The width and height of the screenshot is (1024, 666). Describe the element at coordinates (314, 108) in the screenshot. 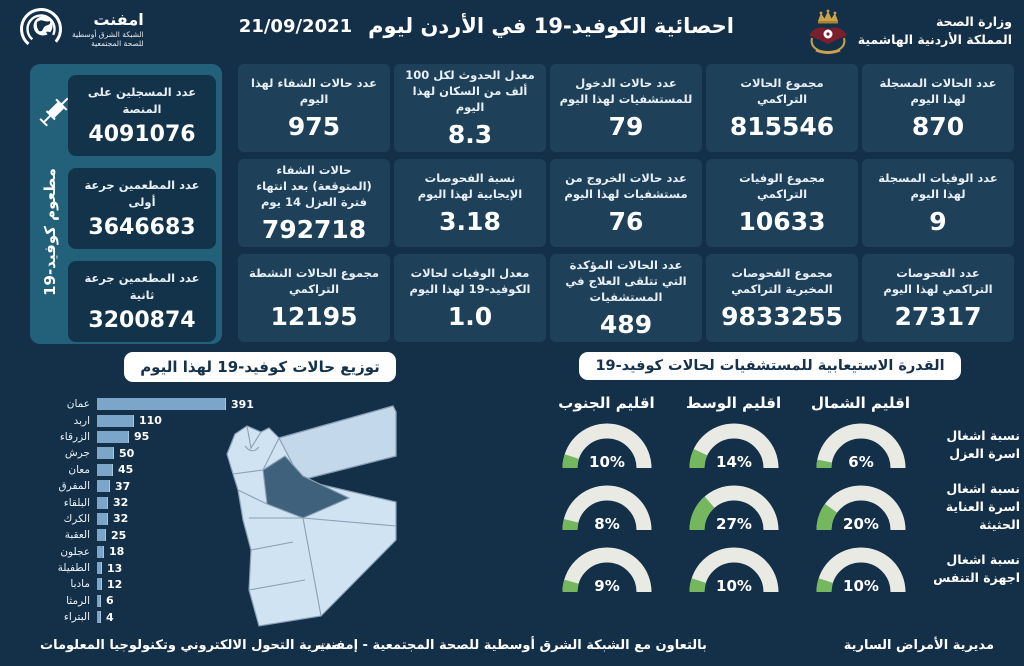

I see `stat-card: عدد حالات الشفاء لهذا اليوم 975` at that location.